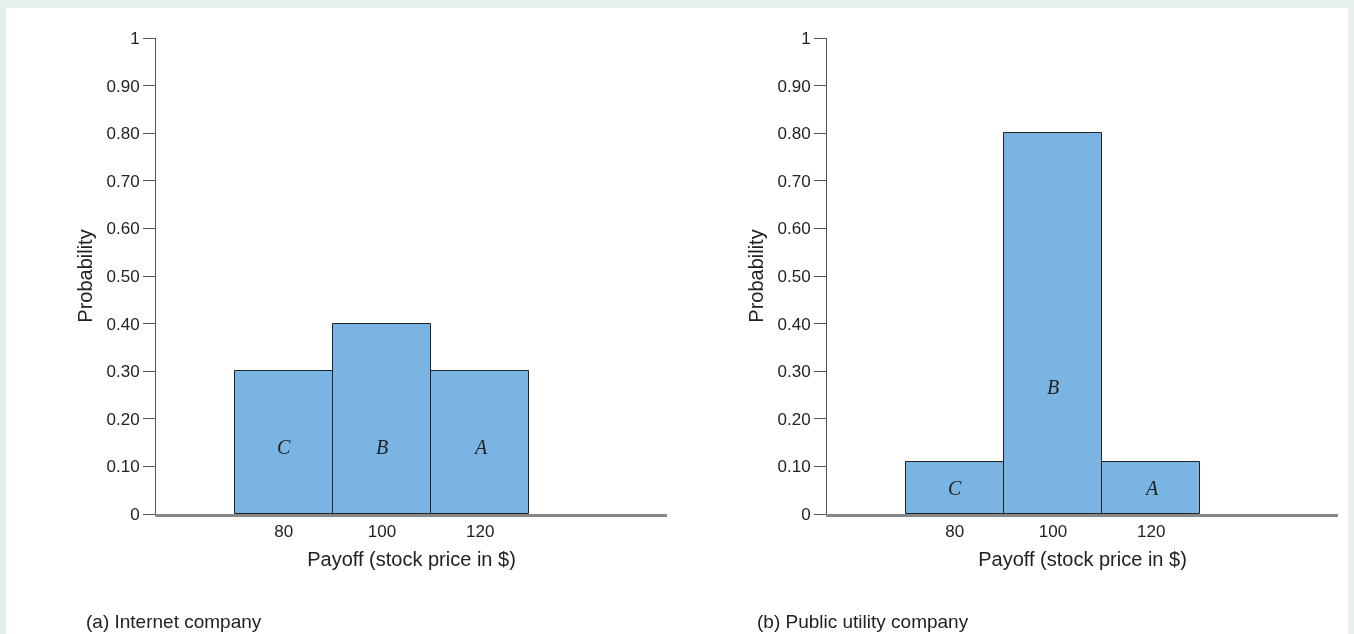  What do you see at coordinates (863, 621) in the screenshot?
I see `text: (b) Public utility company` at bounding box center [863, 621].